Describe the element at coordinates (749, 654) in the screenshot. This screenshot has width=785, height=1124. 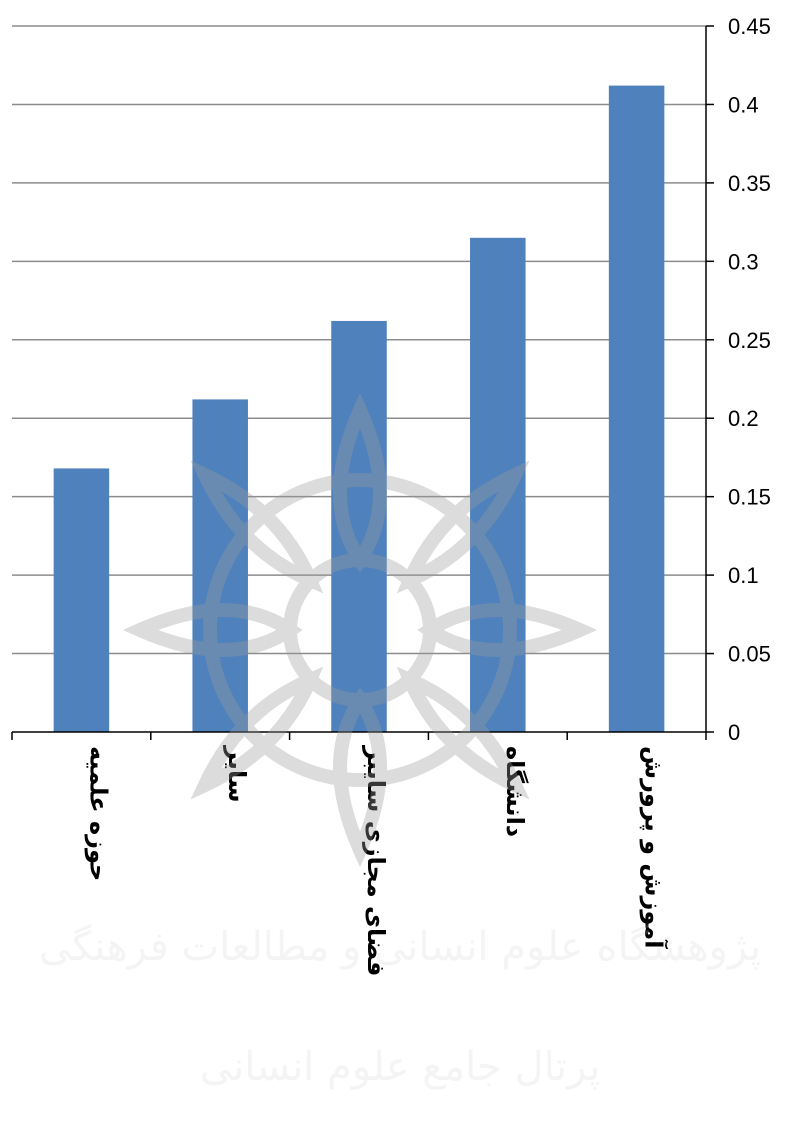
I see `y-tick-label: 0.05` at that location.